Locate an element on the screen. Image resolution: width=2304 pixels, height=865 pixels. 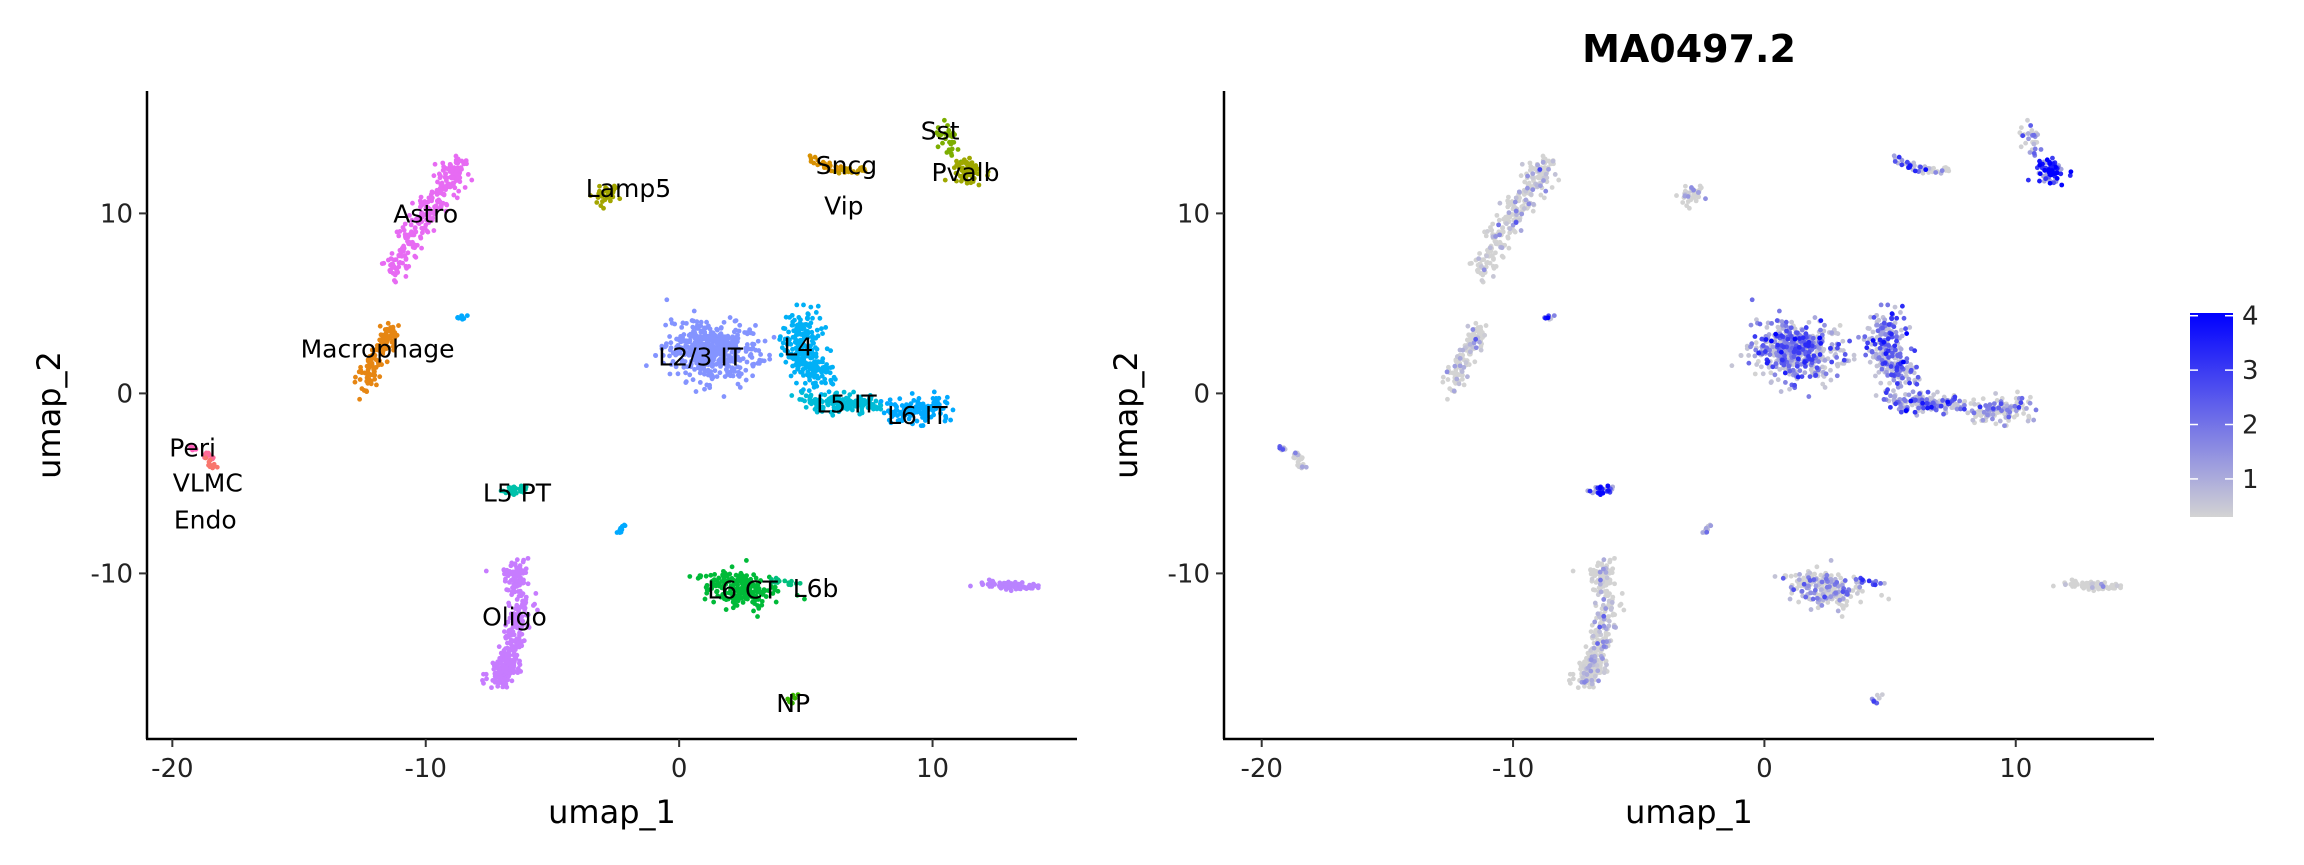
cluster-label: VLMC is located at coordinates (208, 483).